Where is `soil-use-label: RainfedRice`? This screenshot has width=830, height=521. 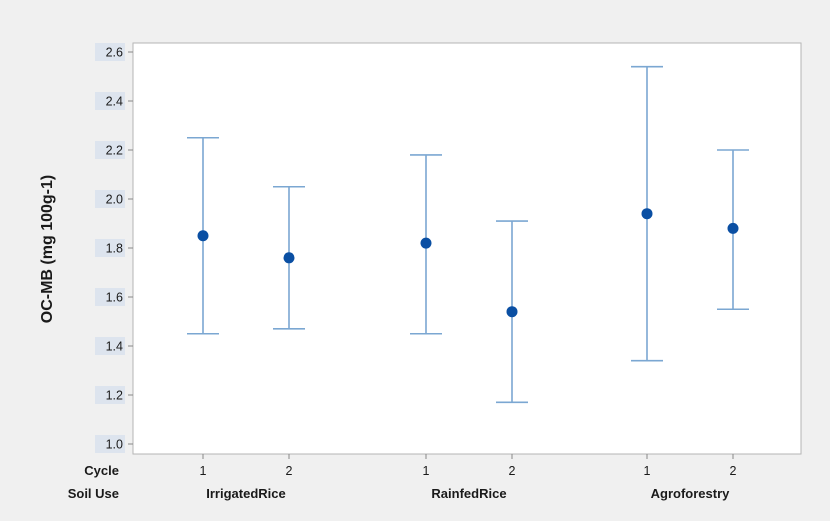
soil-use-label: RainfedRice is located at coordinates (468, 493).